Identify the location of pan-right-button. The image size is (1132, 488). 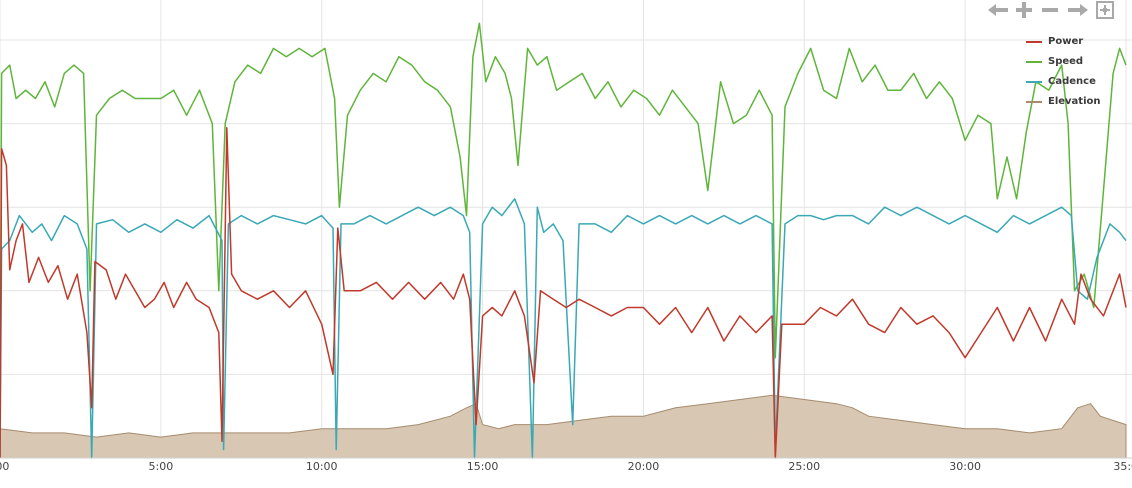
(1078, 10).